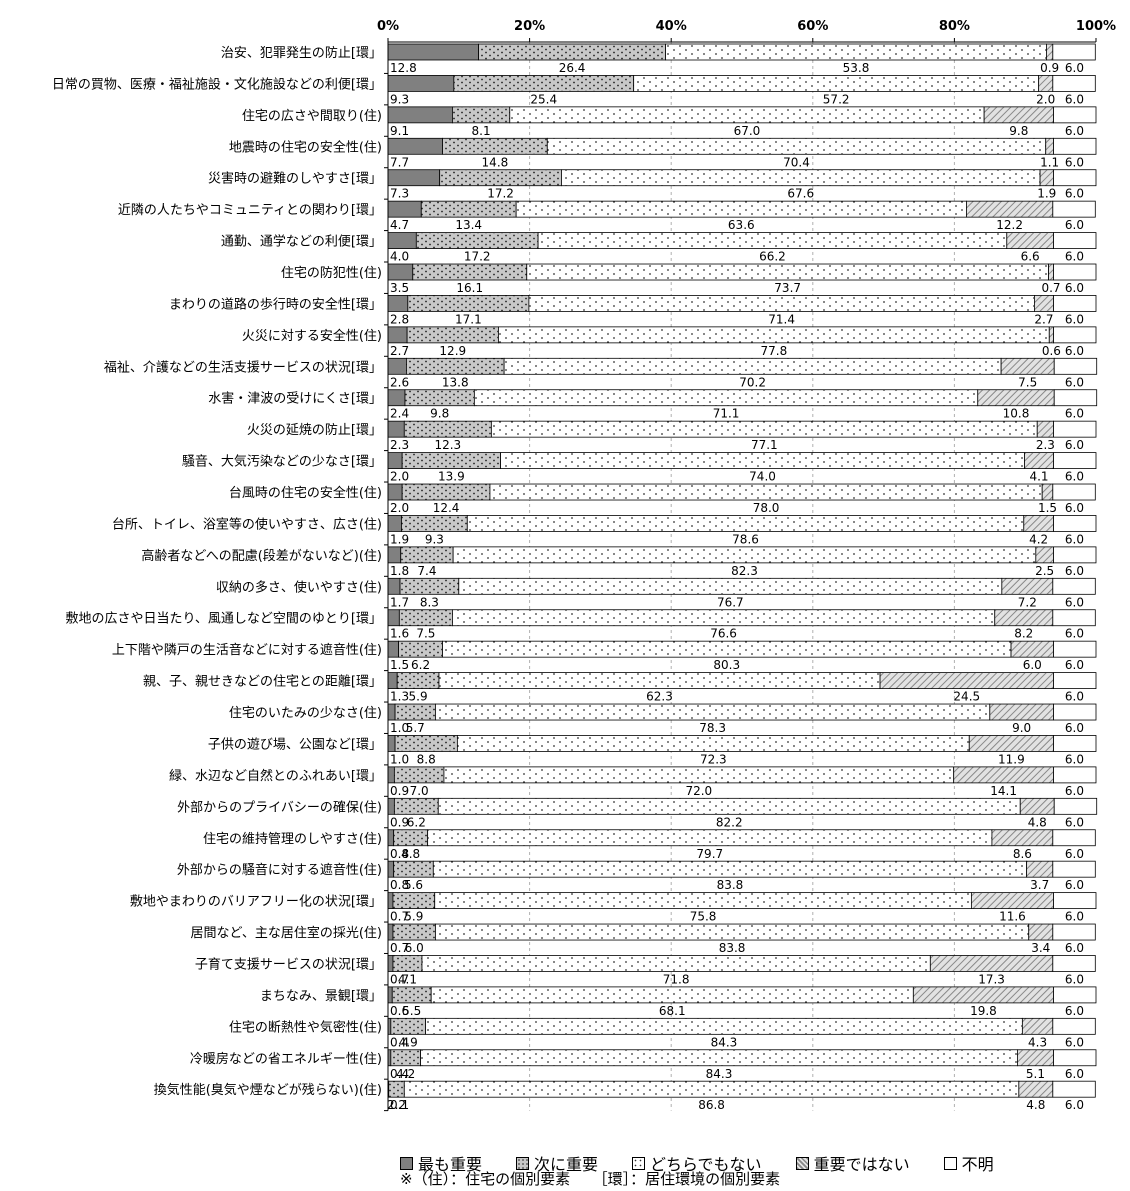  Describe the element at coordinates (455, 382) in the screenshot. I see `value-label: 13.8` at that location.